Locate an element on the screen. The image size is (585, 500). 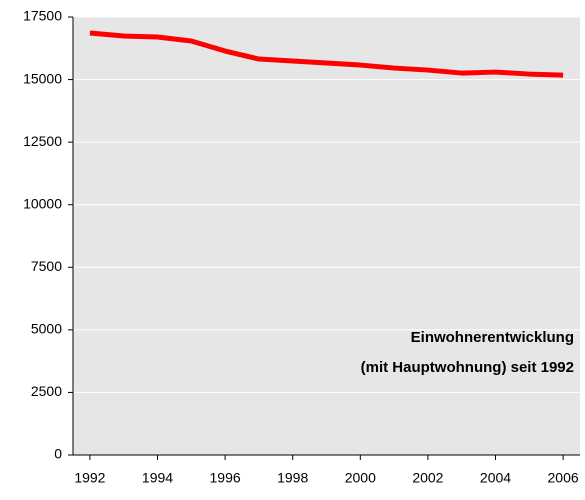
y-tick-label: 10000 is located at coordinates (42, 203).